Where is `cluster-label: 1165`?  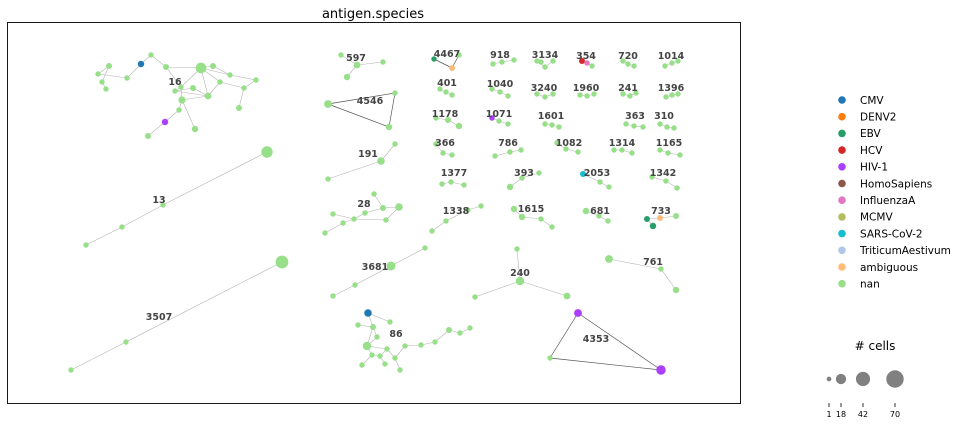
cluster-label: 1165 is located at coordinates (669, 143).